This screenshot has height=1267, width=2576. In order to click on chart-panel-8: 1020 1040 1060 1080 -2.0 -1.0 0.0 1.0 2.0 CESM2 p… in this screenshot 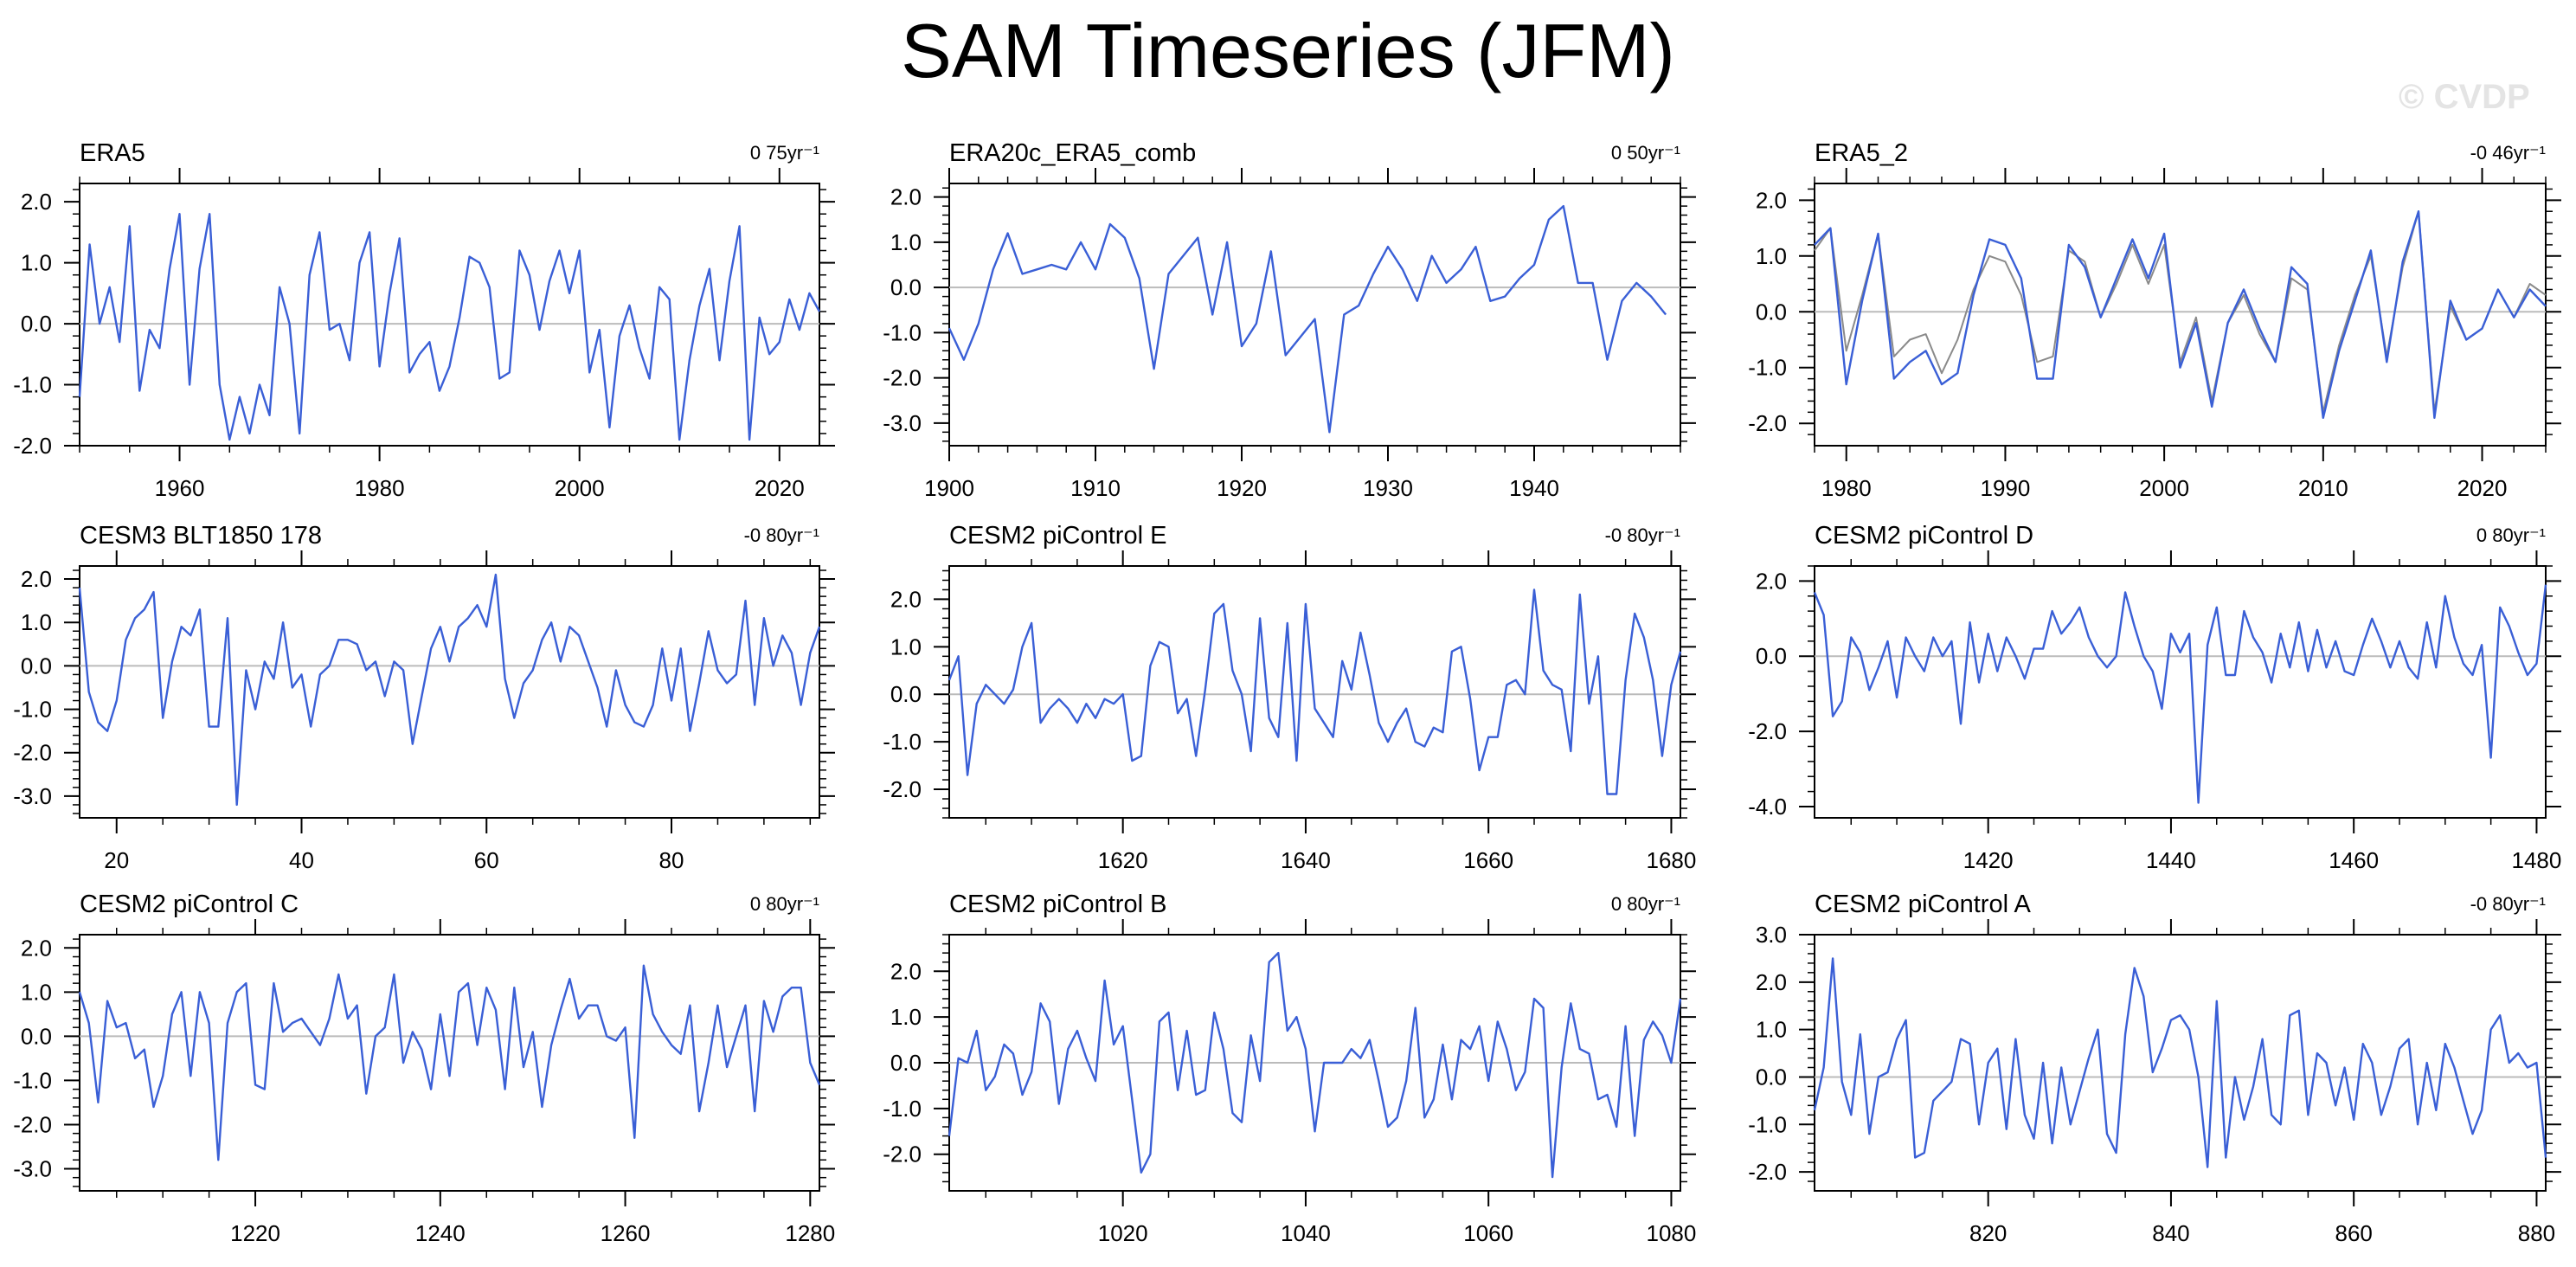, I will do `click(1290, 1068)`.